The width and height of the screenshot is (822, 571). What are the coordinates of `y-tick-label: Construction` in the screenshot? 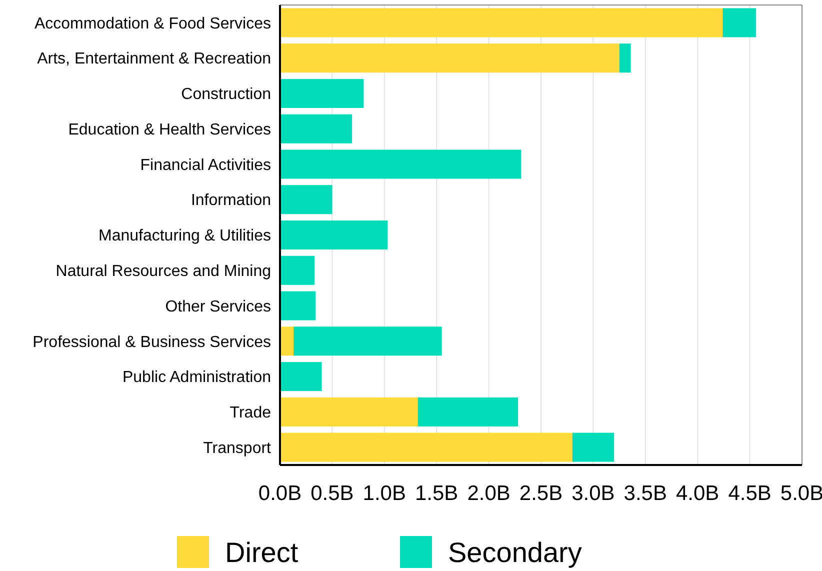 It's located at (226, 95).